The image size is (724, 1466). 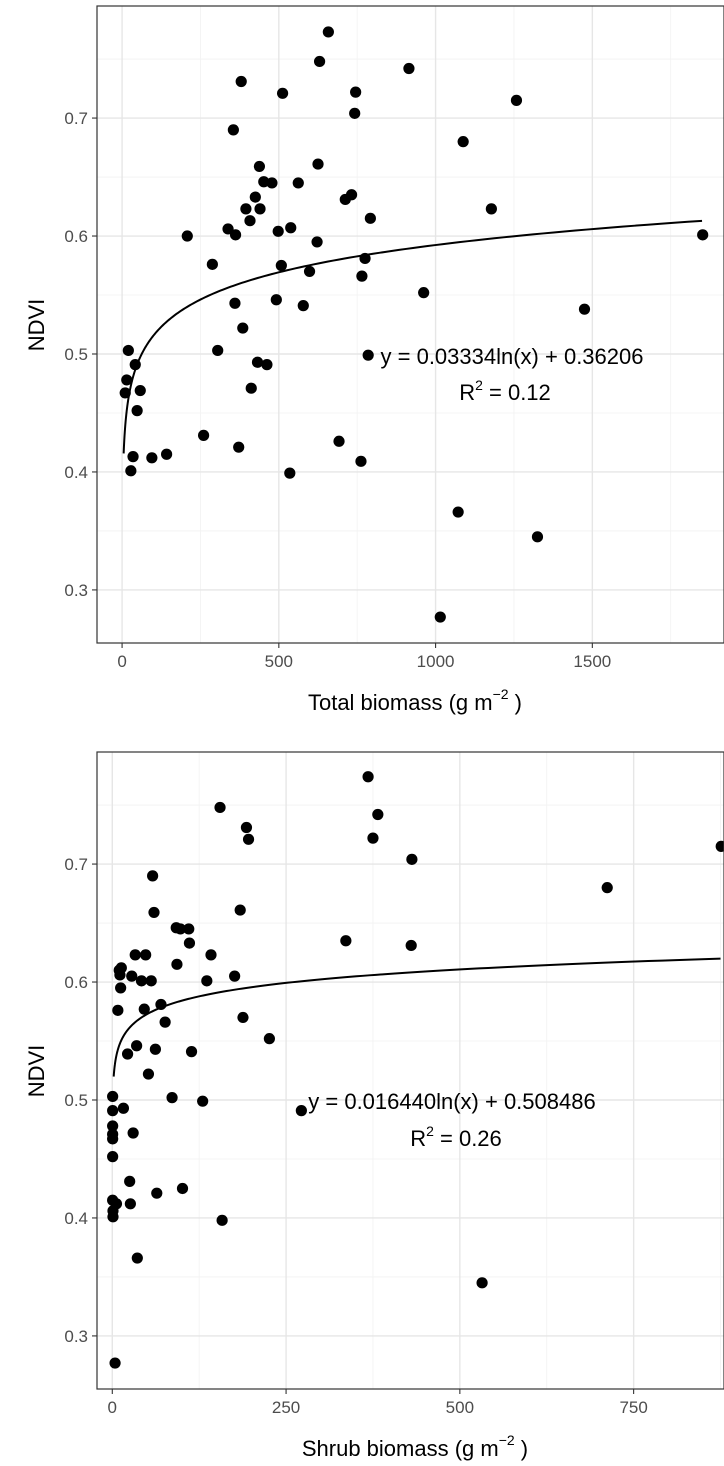 What do you see at coordinates (76, 1336) in the screenshot?
I see `y-tick-label: 0.3` at bounding box center [76, 1336].